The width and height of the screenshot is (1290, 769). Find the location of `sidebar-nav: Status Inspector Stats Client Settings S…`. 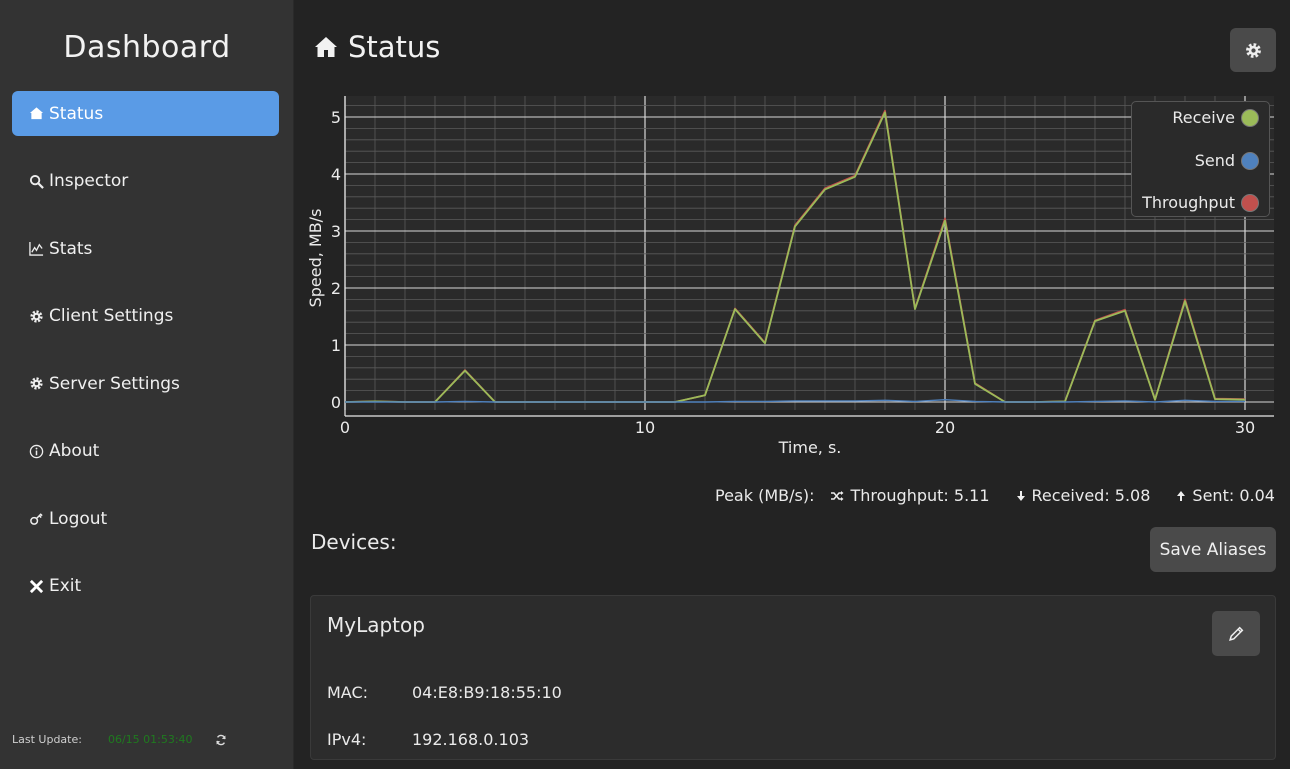

sidebar-nav: Status Inspector Stats Client Settings S… is located at coordinates (145, 361).